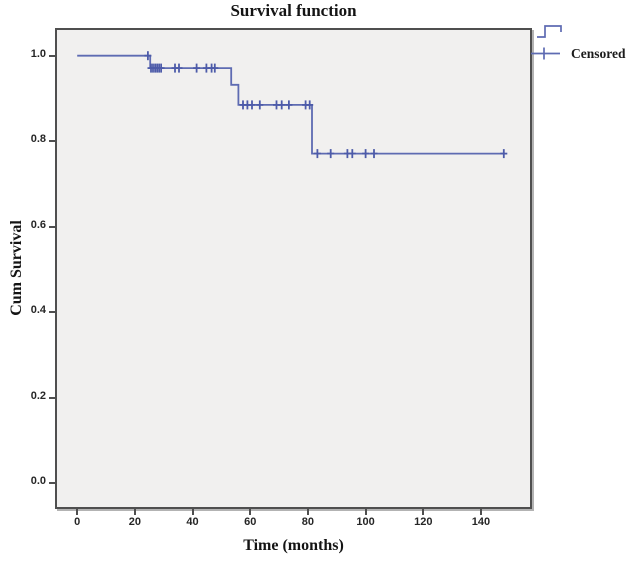 Image resolution: width=629 pixels, height=562 pixels. What do you see at coordinates (38, 139) in the screenshot?
I see `y-axis-tick-label: 0.8` at bounding box center [38, 139].